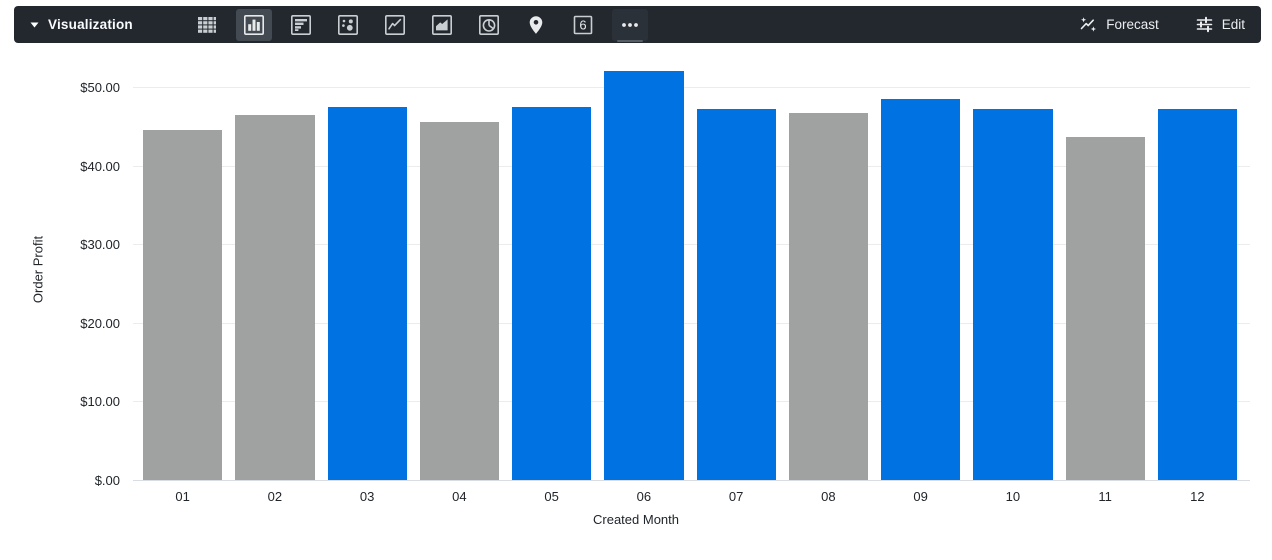 The width and height of the screenshot is (1272, 560). Describe the element at coordinates (920, 496) in the screenshot. I see `x-tick-label: 09` at that location.